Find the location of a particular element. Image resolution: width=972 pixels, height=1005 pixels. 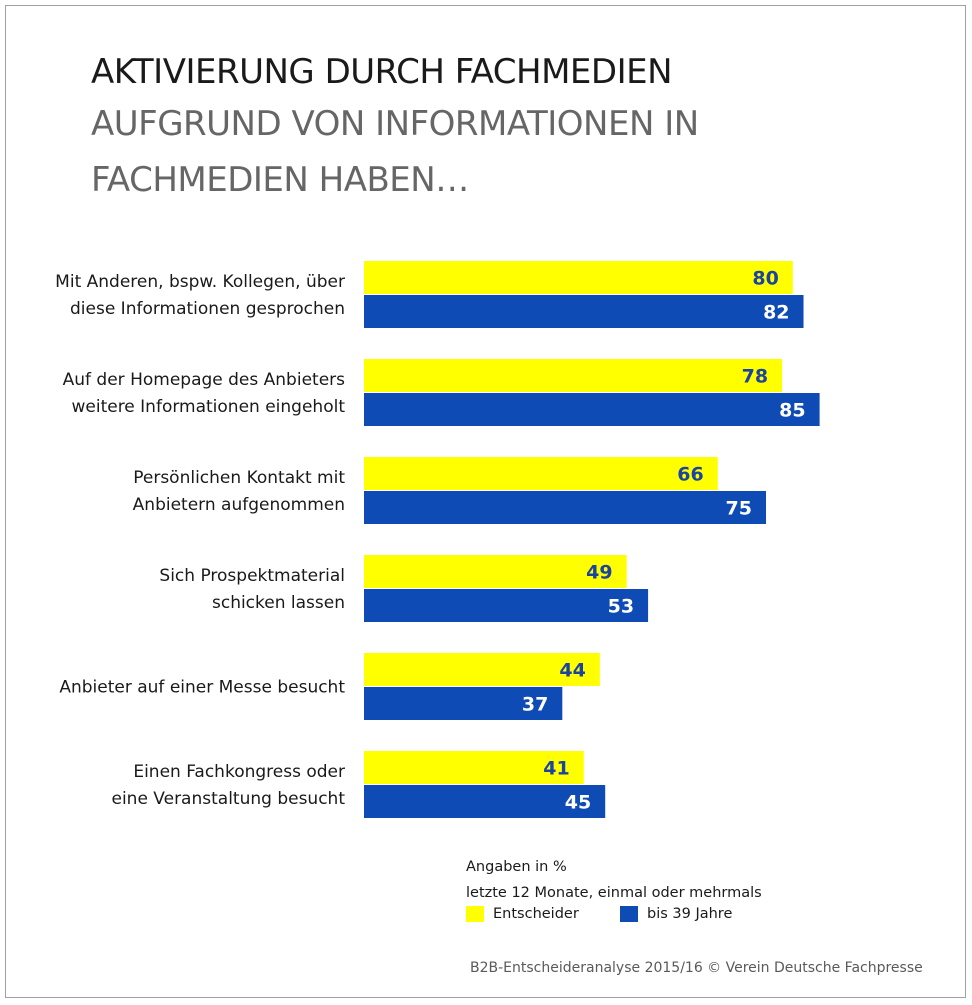

legend-swatch-entscheider is located at coordinates (475, 914).